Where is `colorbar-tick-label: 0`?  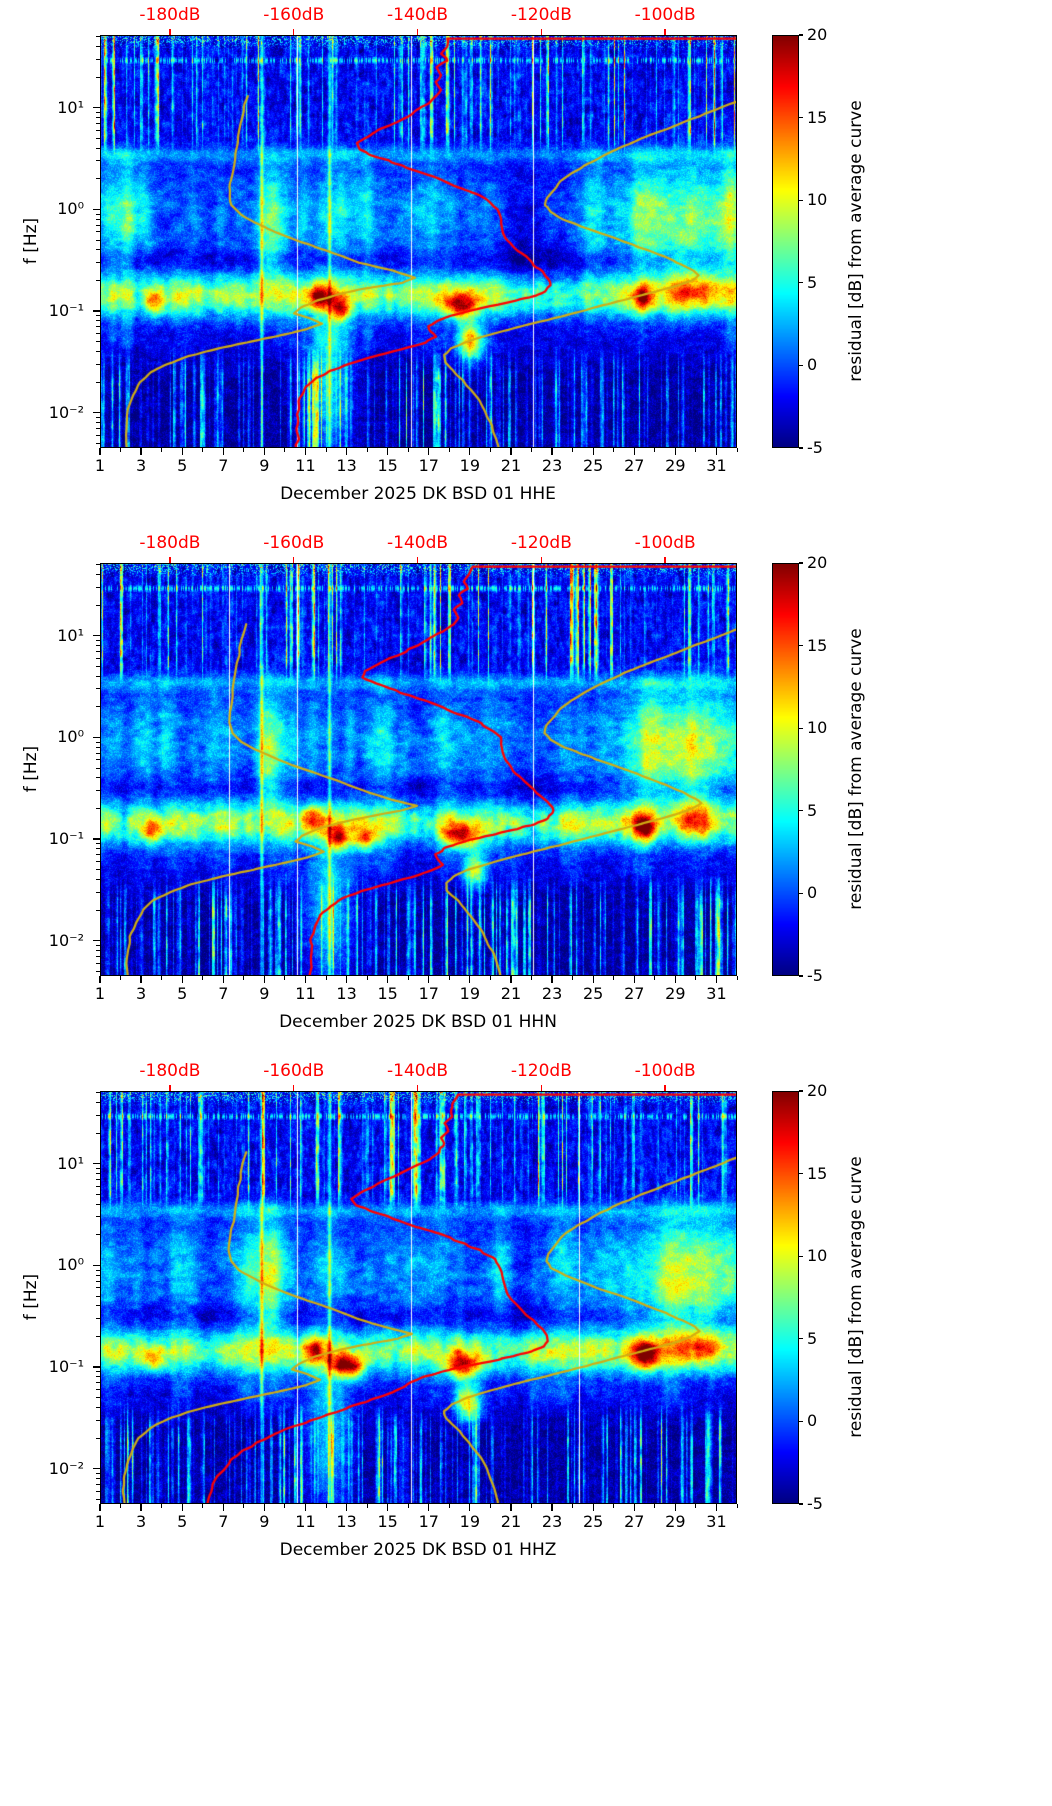
colorbar-tick-label: 0 is located at coordinates (812, 1421).